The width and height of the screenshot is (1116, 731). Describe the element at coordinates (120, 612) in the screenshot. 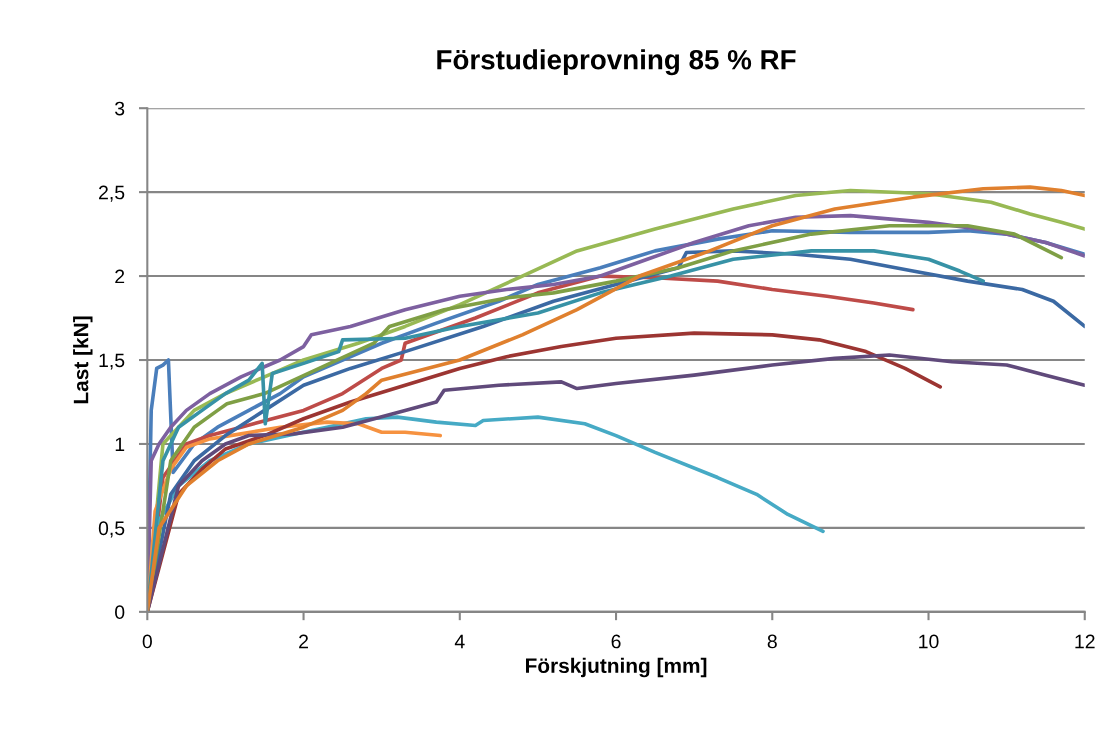

I see `y-tick-label: 0` at that location.